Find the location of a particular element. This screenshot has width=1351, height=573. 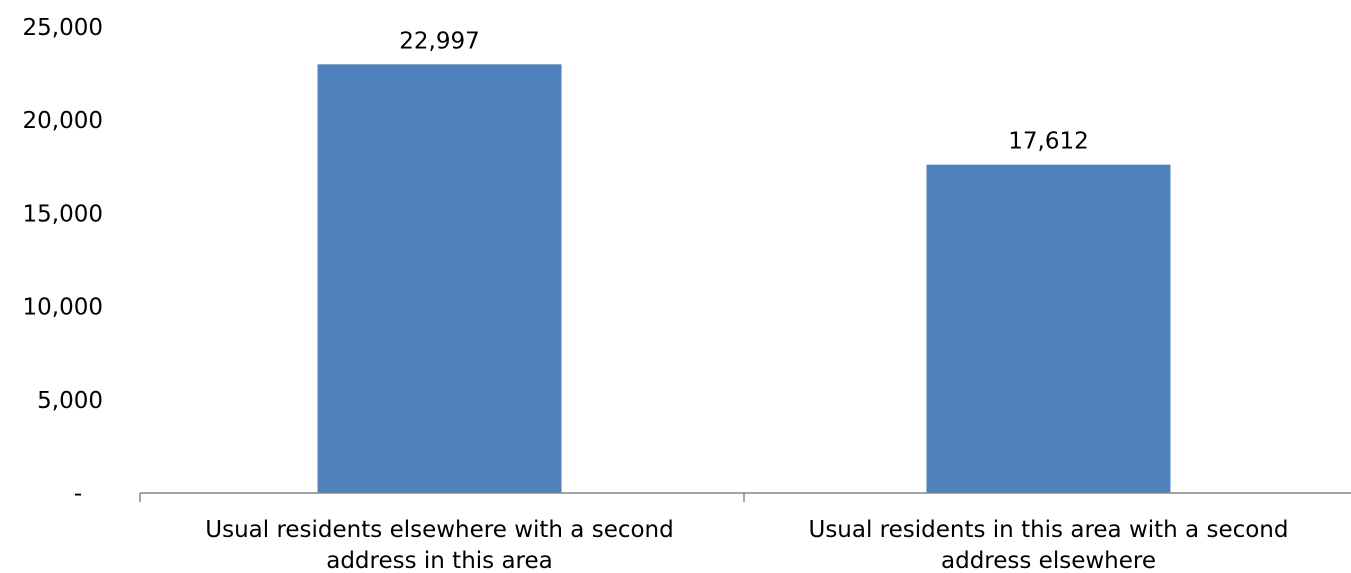

y-tick-label: - is located at coordinates (78, 494).